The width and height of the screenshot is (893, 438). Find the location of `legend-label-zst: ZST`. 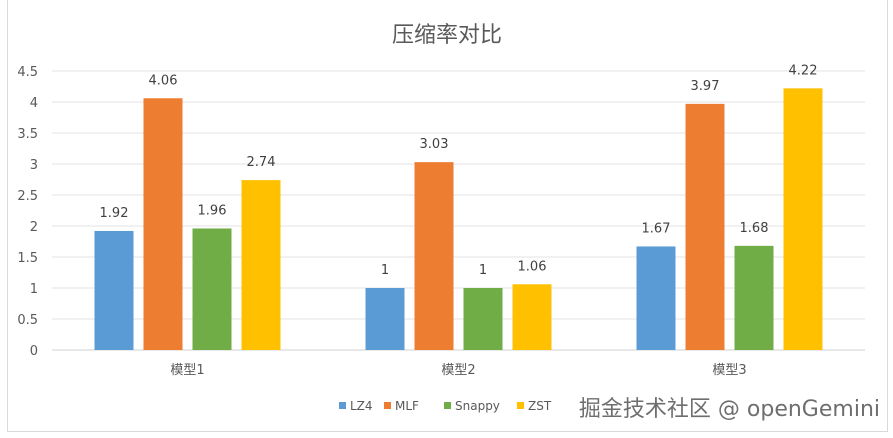

legend-label-zst: ZST is located at coordinates (540, 406).